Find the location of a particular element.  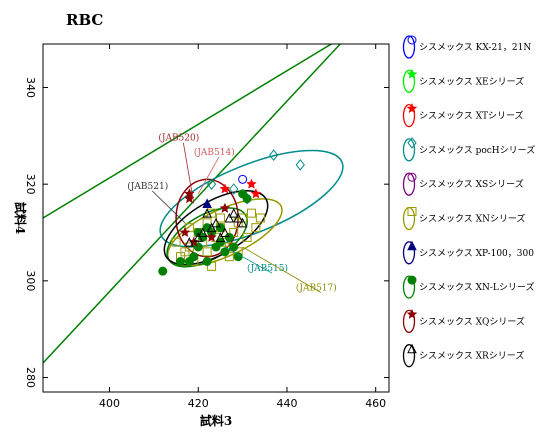

x-tick-label-3: 460 is located at coordinates (375, 403).